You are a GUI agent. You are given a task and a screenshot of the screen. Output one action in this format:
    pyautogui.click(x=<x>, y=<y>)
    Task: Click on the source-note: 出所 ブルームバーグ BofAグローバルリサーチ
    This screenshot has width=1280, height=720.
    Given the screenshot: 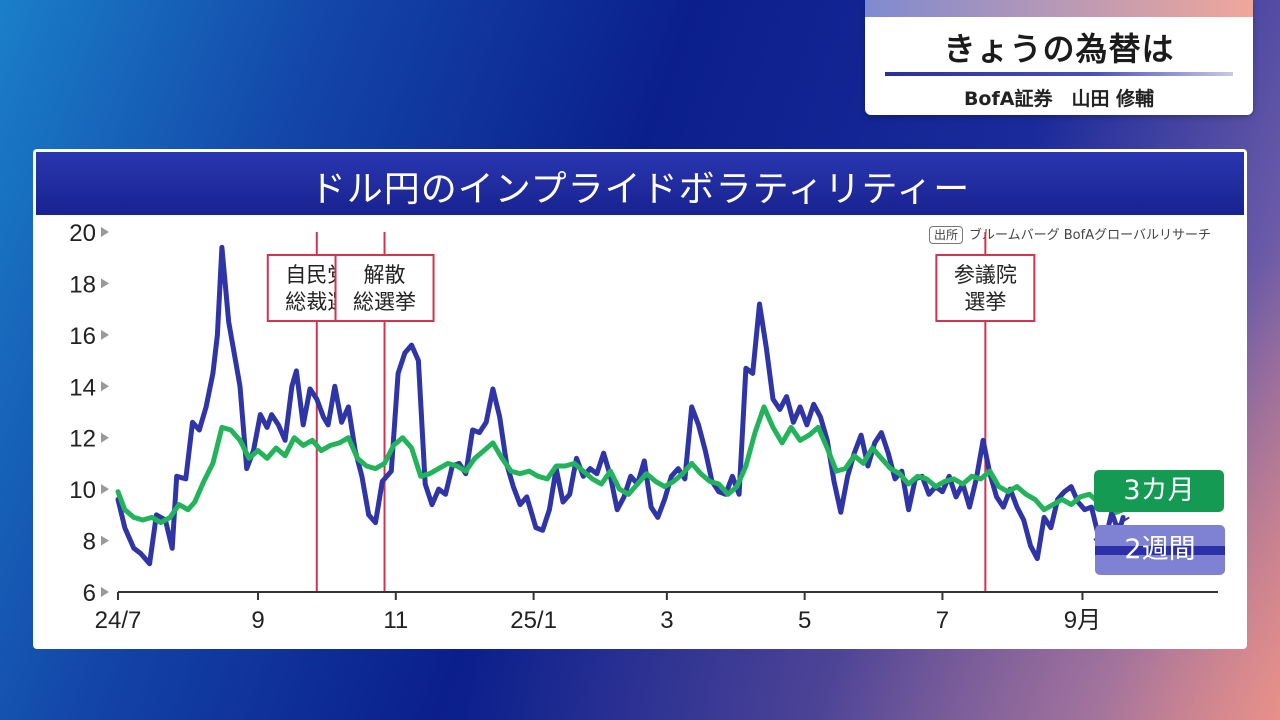 What is the action you would take?
    pyautogui.click(x=1070, y=234)
    